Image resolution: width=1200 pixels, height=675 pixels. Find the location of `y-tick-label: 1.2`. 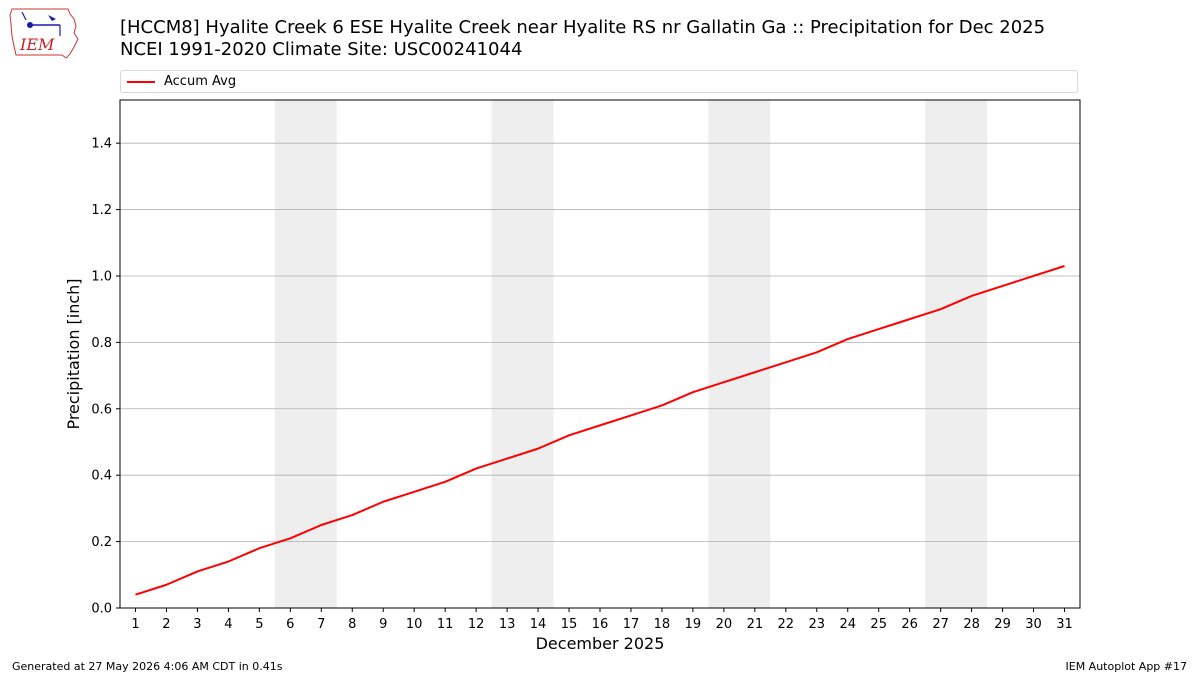

y-tick-label: 1.2 is located at coordinates (101, 210).